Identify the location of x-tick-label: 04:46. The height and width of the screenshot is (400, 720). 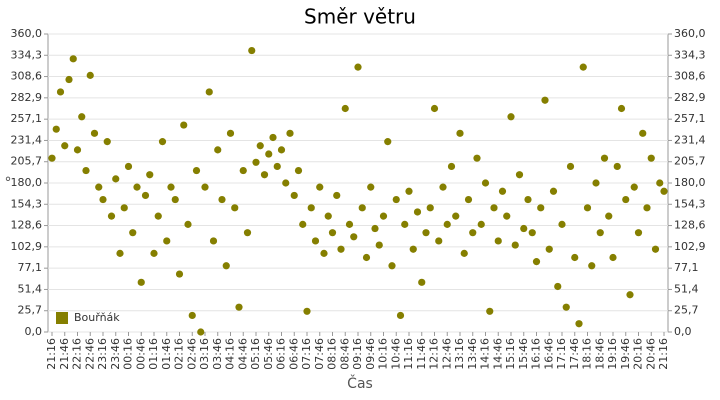
(242, 354).